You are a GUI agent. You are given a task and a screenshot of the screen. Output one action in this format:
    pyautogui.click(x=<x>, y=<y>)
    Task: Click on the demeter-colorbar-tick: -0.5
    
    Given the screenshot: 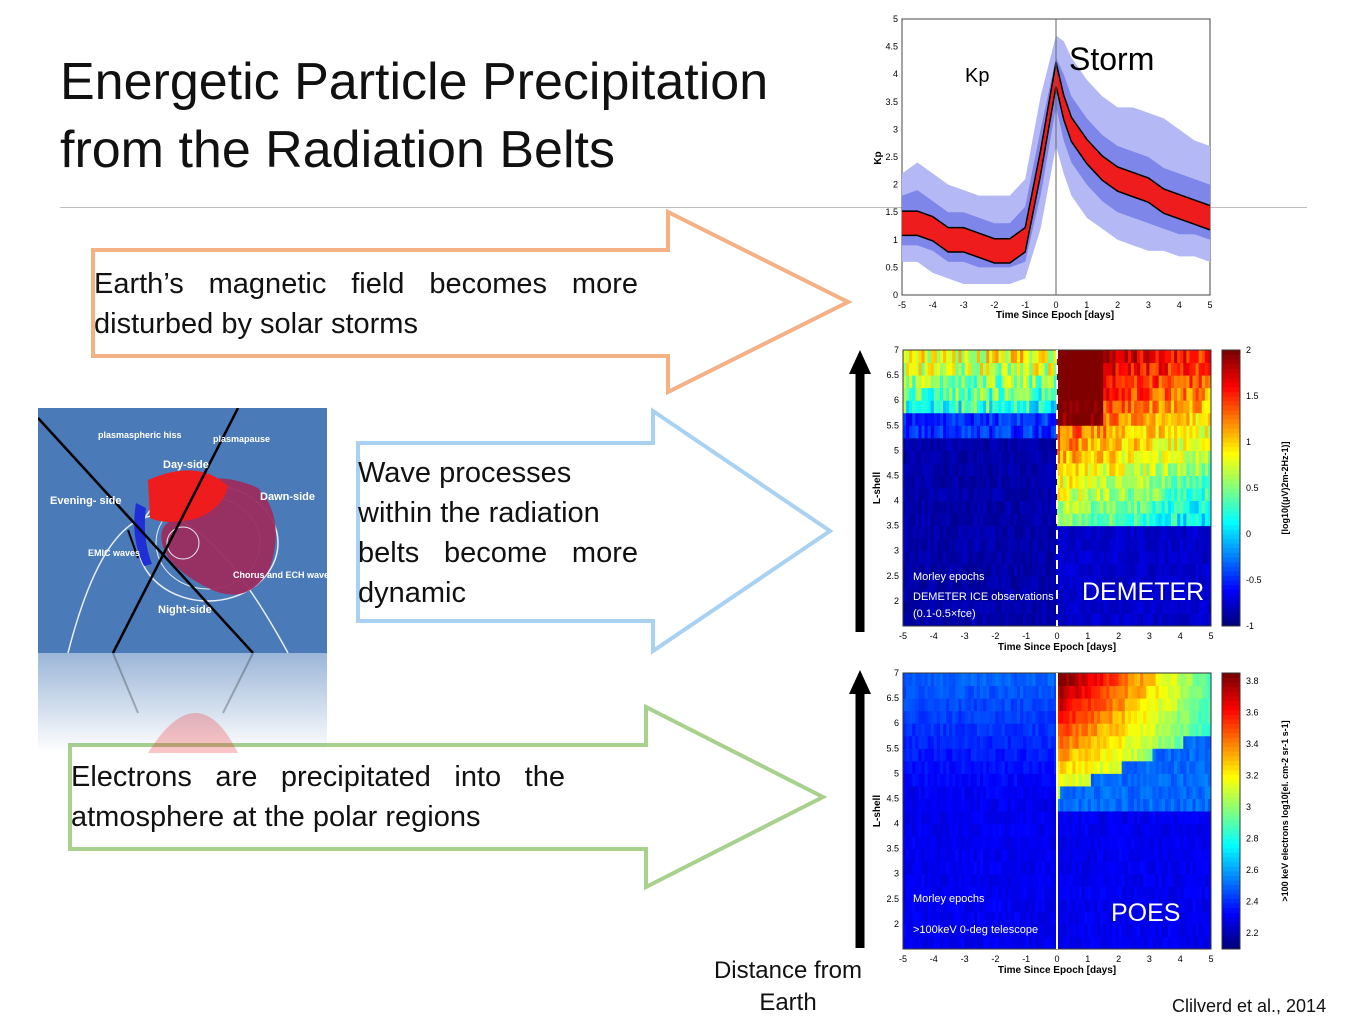 What is the action you would take?
    pyautogui.click(x=1254, y=580)
    